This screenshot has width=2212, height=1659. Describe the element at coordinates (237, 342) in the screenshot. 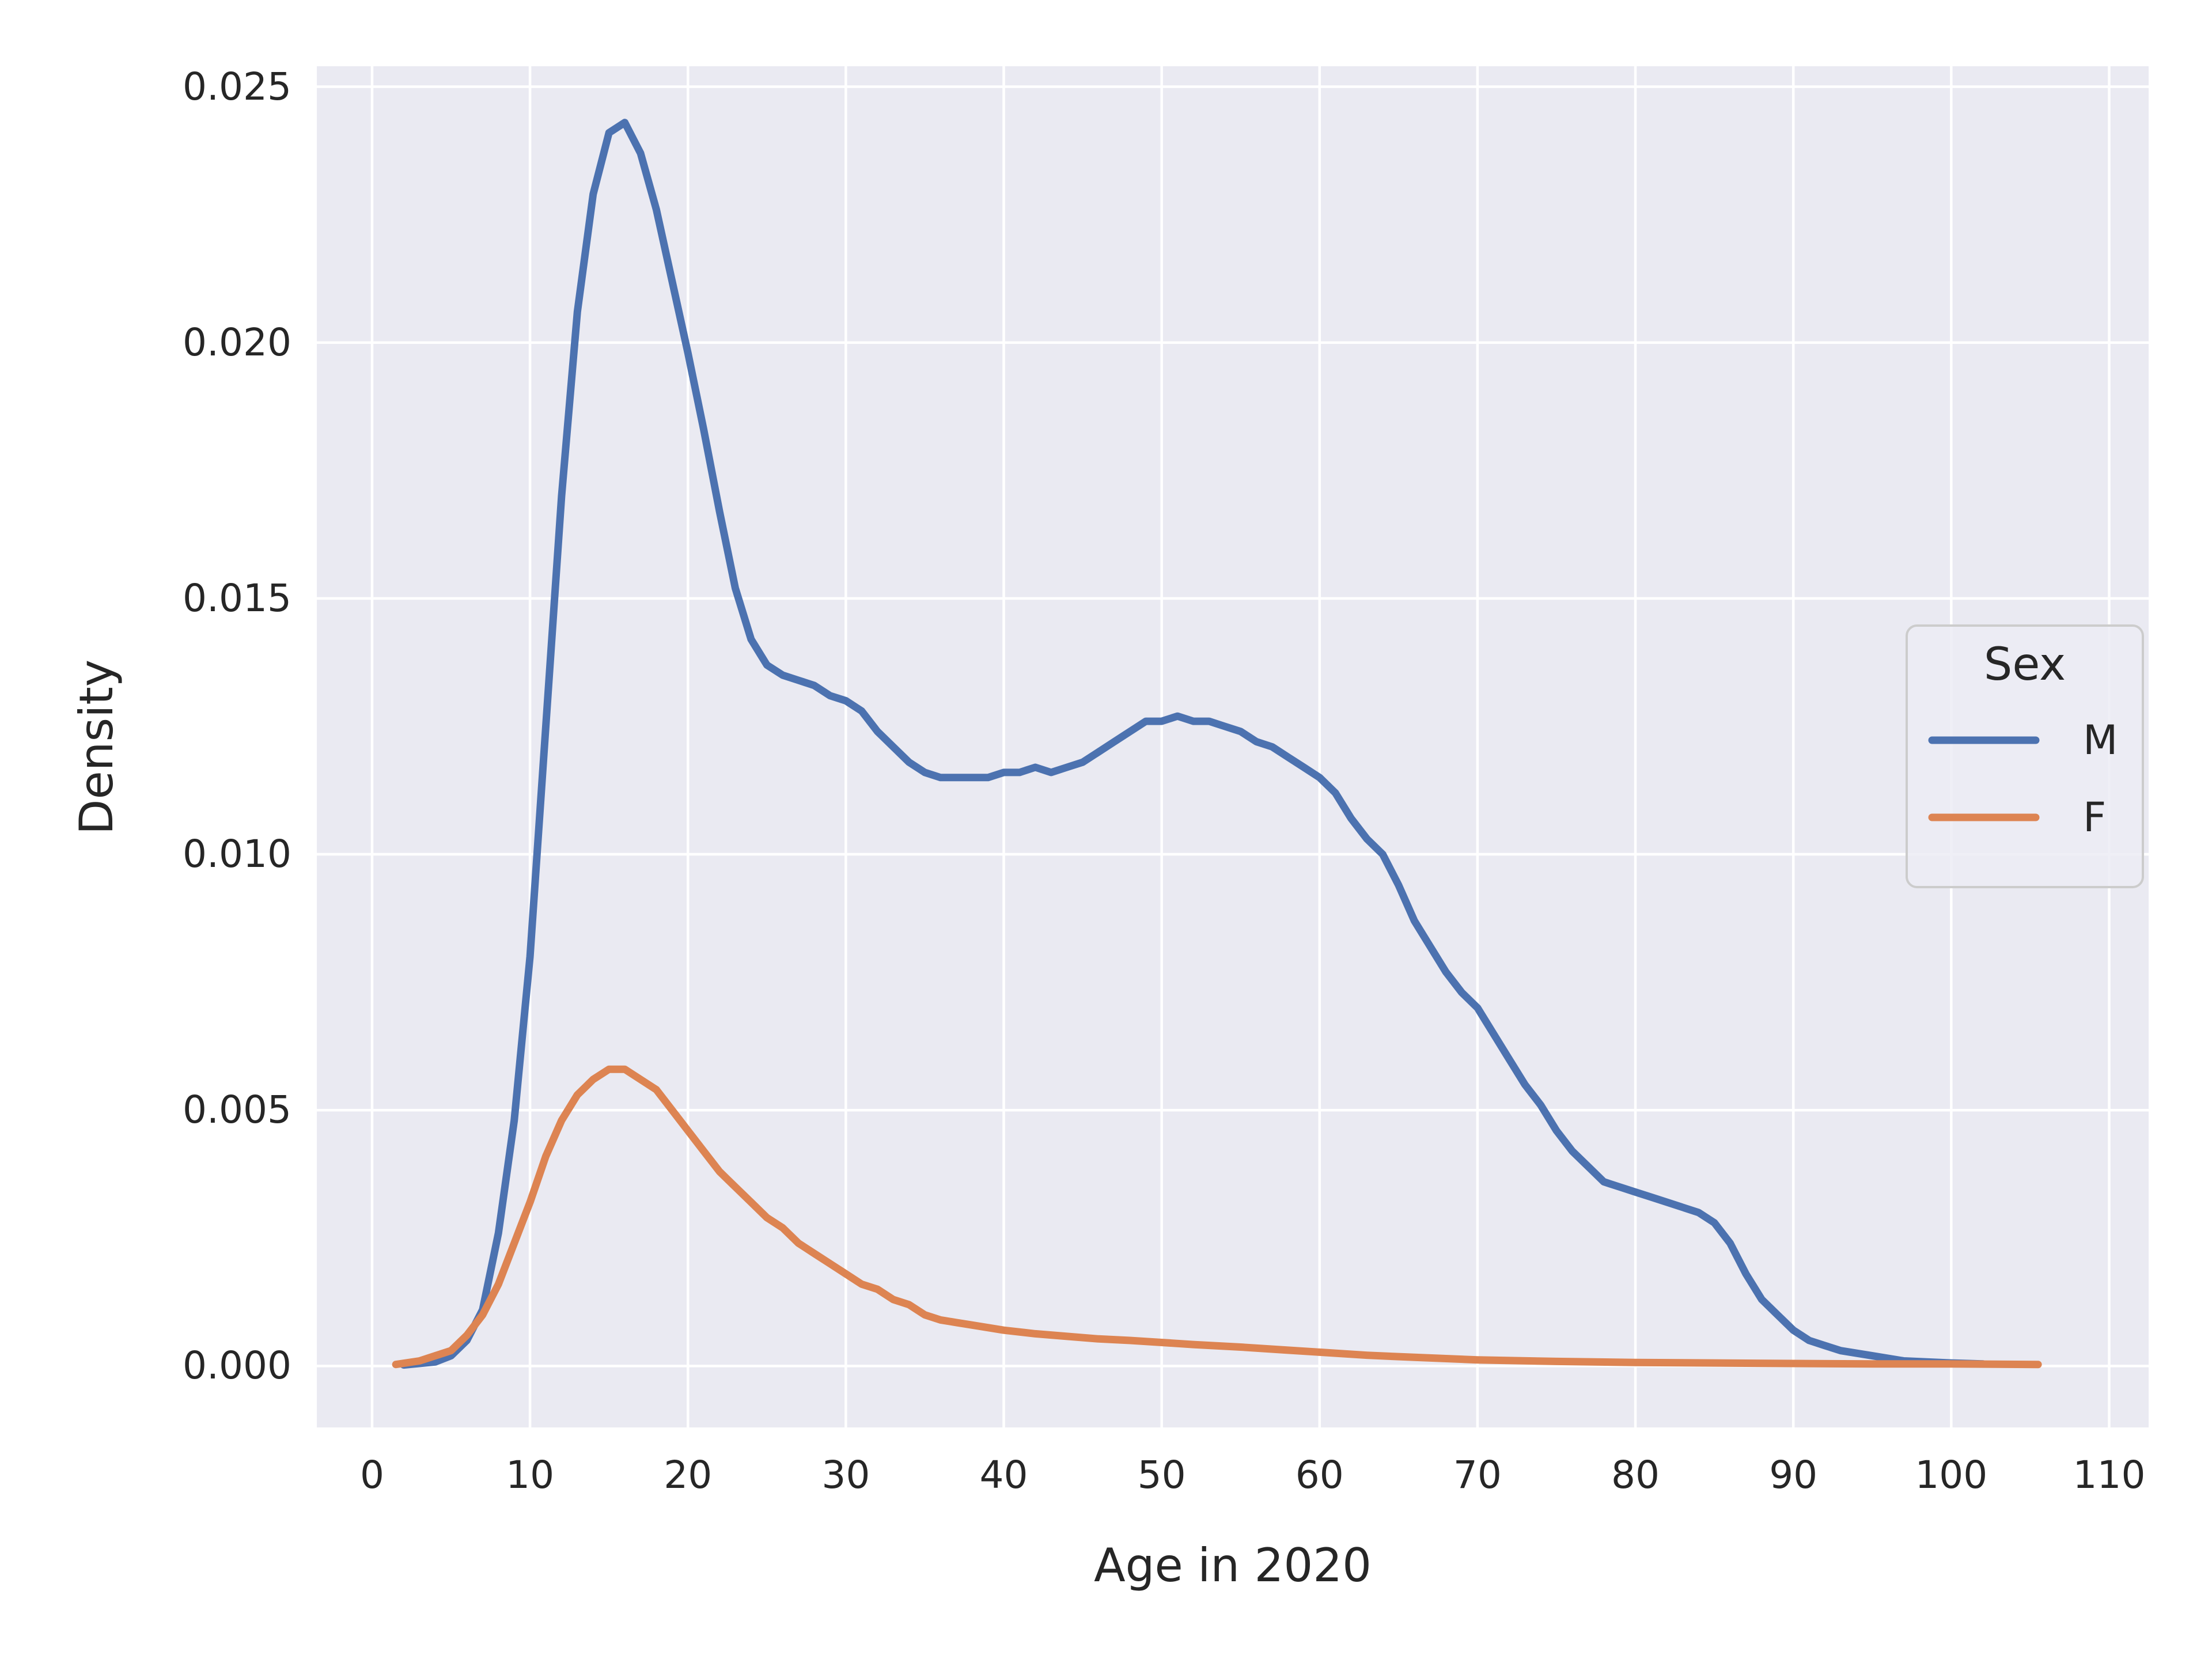

I see `y-tick-label: 0.020` at that location.